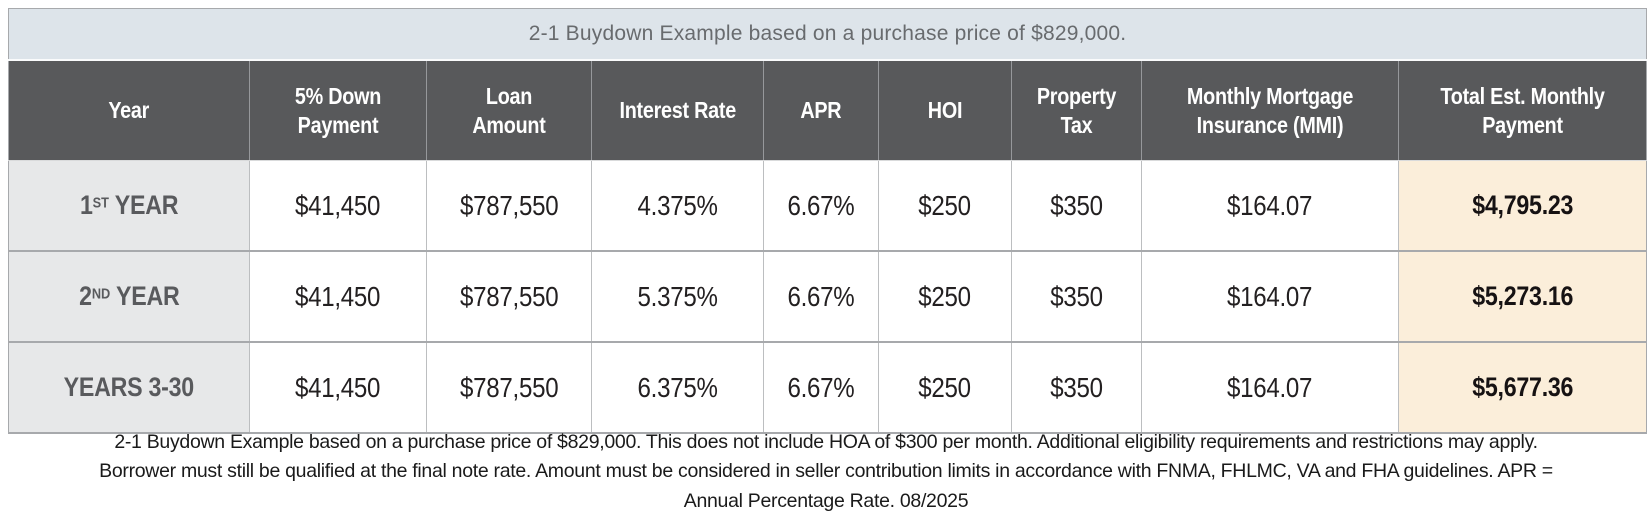 Image resolution: width=1652 pixels, height=516 pixels. I want to click on col-header-total-payment: Total Est. Monthly Payment, so click(1522, 110).